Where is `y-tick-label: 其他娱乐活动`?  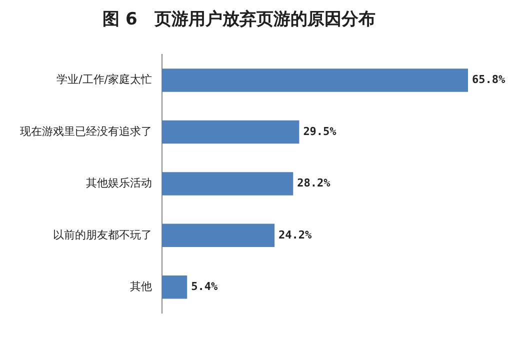
y-tick-label: 其他娱乐活动 is located at coordinates (119, 183).